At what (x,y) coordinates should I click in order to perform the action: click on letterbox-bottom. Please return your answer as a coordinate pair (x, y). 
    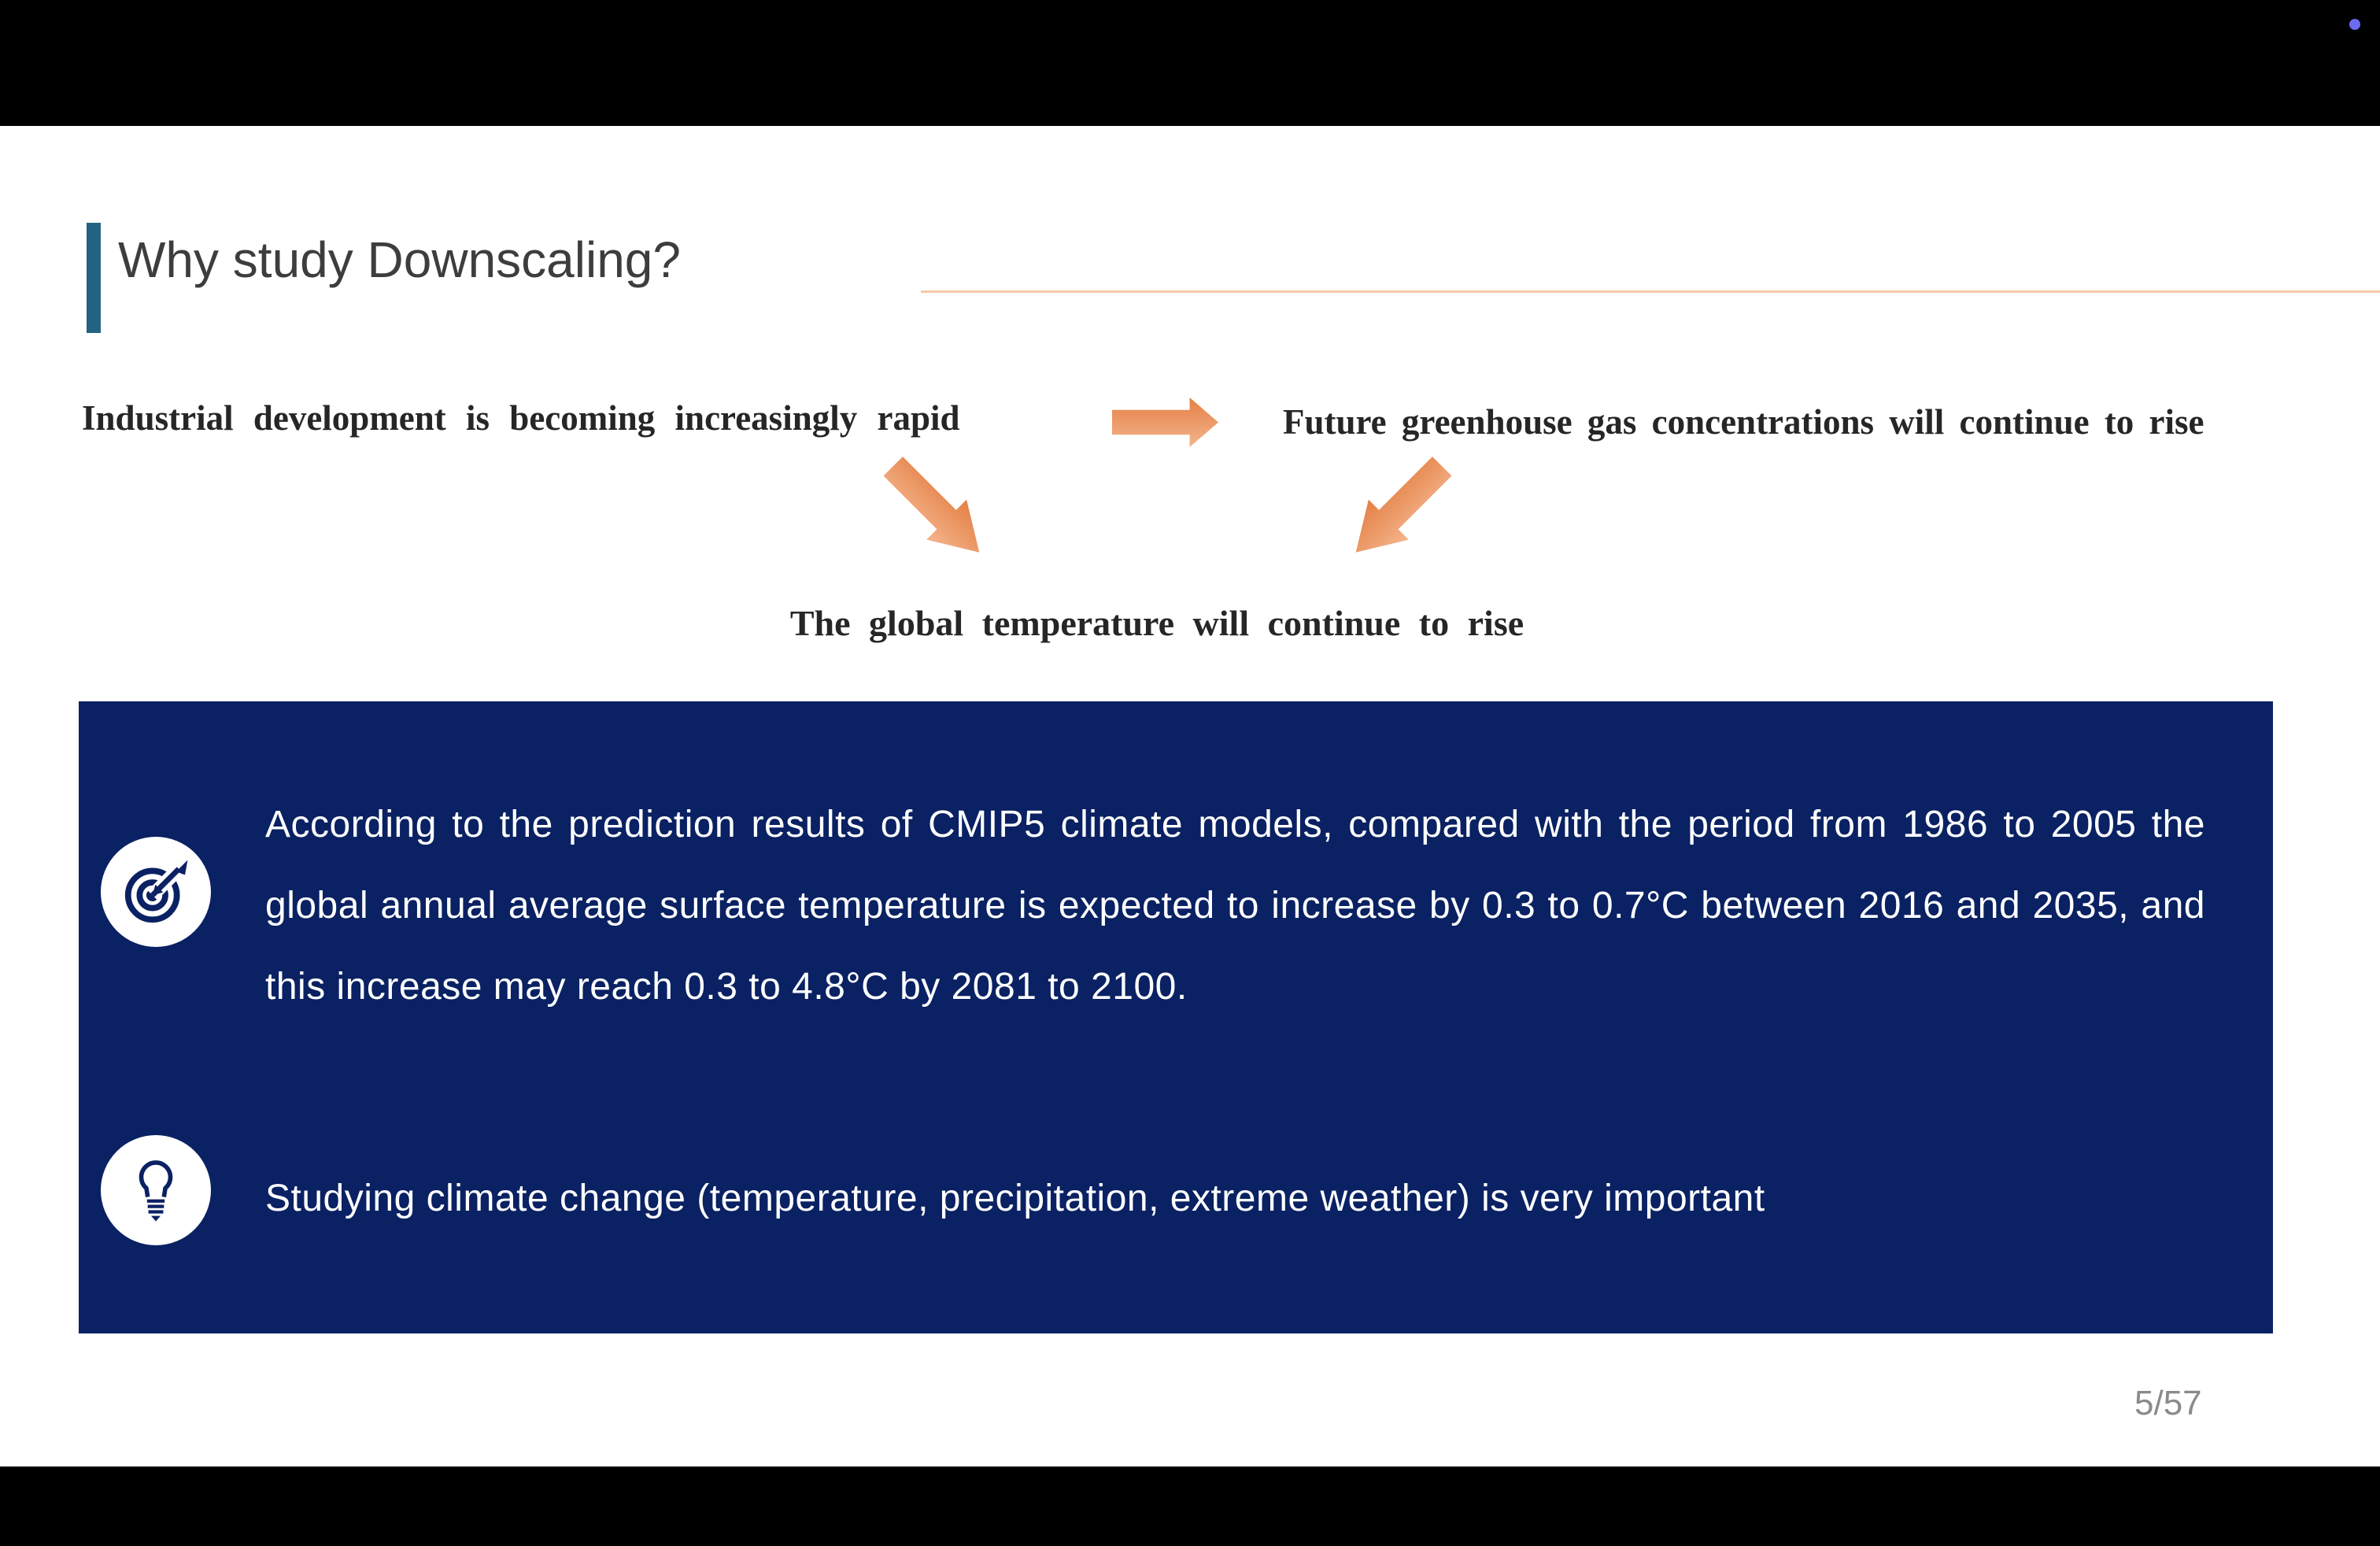
    Looking at the image, I should click on (1190, 1506).